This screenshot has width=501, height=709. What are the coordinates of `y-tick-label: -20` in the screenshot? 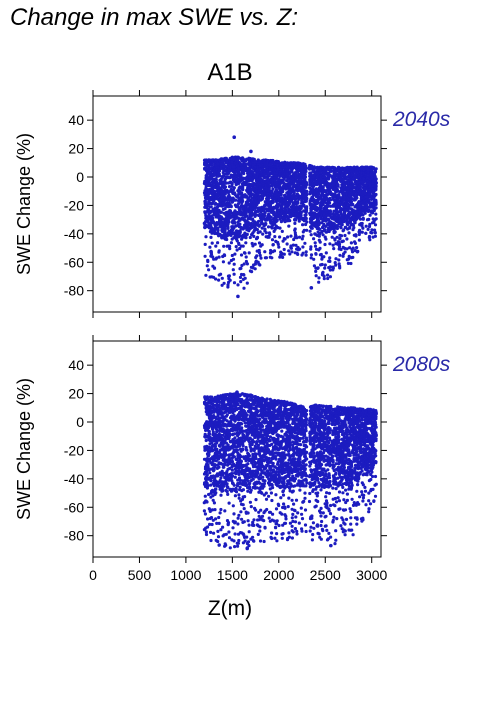 It's located at (74, 205).